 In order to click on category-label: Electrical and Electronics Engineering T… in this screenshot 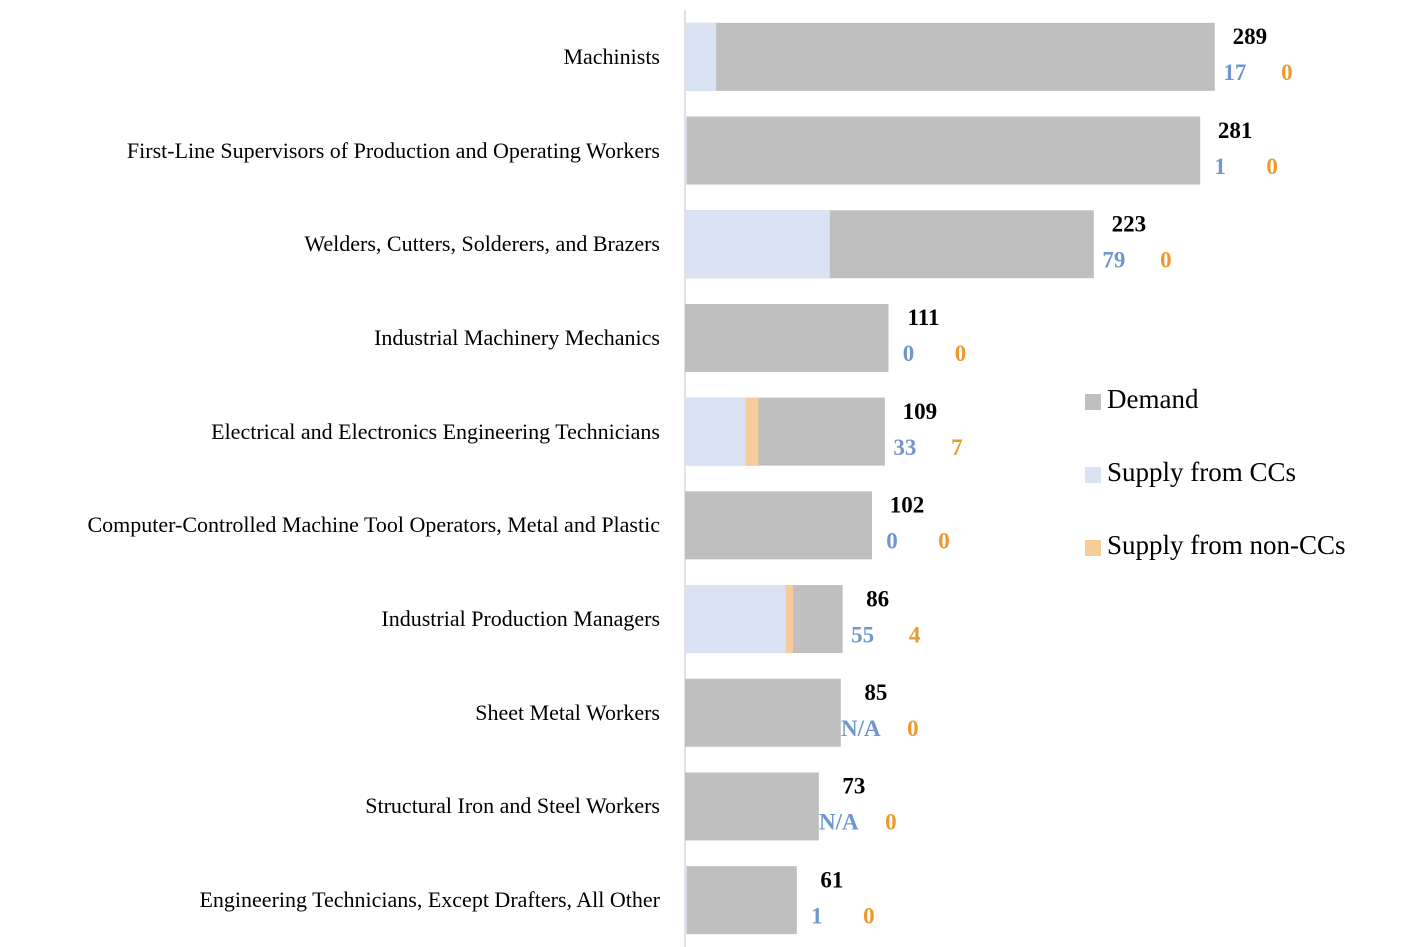, I will do `click(435, 431)`.